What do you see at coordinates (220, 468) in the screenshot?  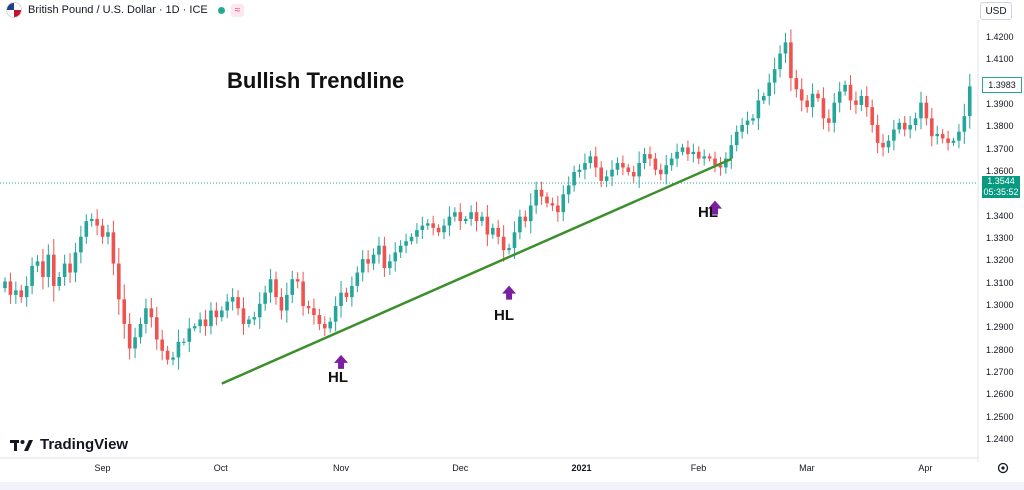 I see `time-tick-label: Oct` at bounding box center [220, 468].